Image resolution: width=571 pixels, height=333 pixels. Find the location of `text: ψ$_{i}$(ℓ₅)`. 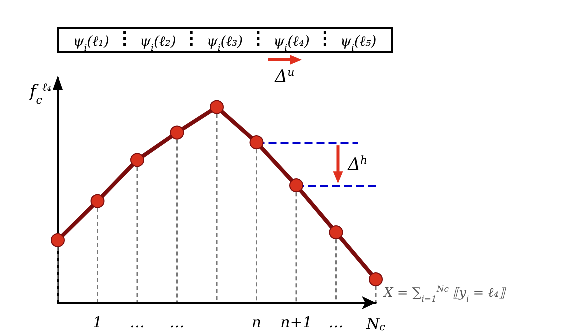

text: ψ$_{i}$(ℓ₅) is located at coordinates (358, 44).